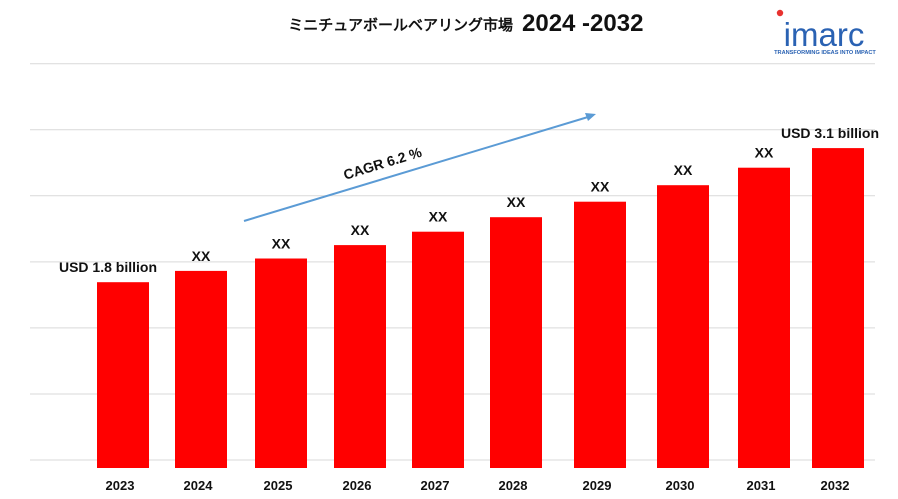 This screenshot has width=898, height=499. I want to click on chart-title: ミニチュアボールベアリング市場 2024 -2032, so click(465, 23).